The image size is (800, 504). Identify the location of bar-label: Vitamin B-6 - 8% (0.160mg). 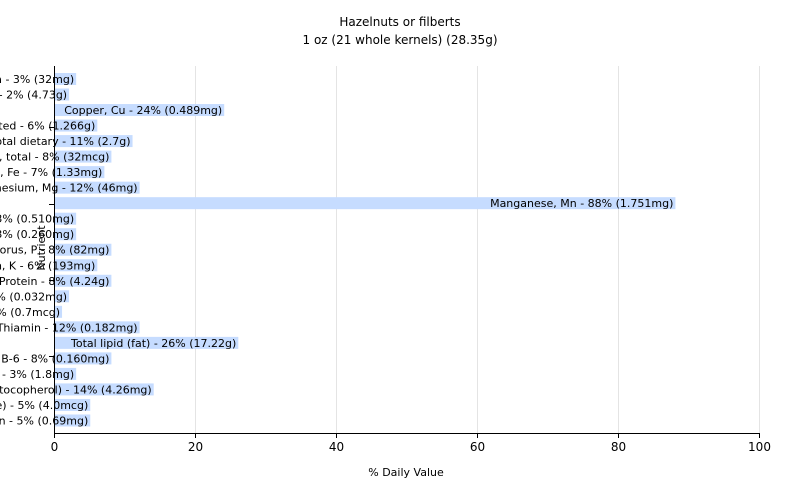
(54, 358).